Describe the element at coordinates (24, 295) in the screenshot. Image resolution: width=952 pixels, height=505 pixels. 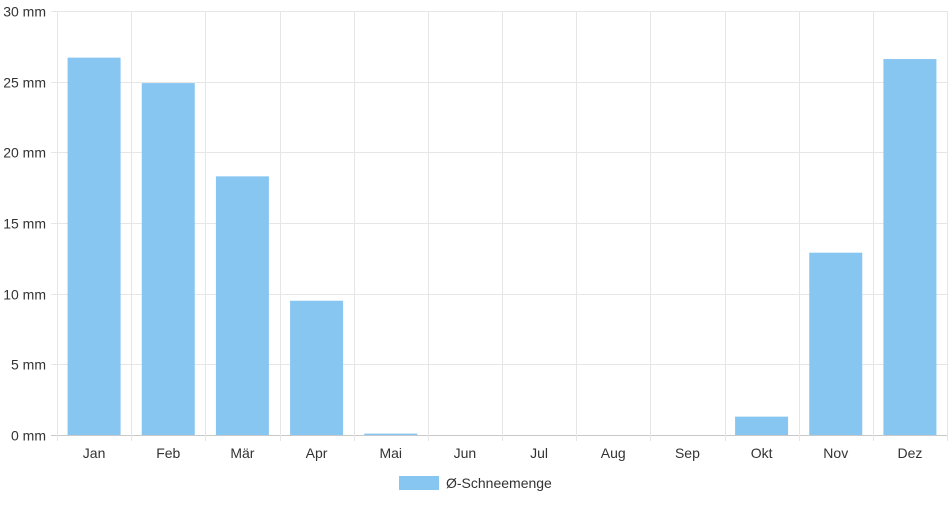
I see `y-tick-label: 10 mm` at that location.